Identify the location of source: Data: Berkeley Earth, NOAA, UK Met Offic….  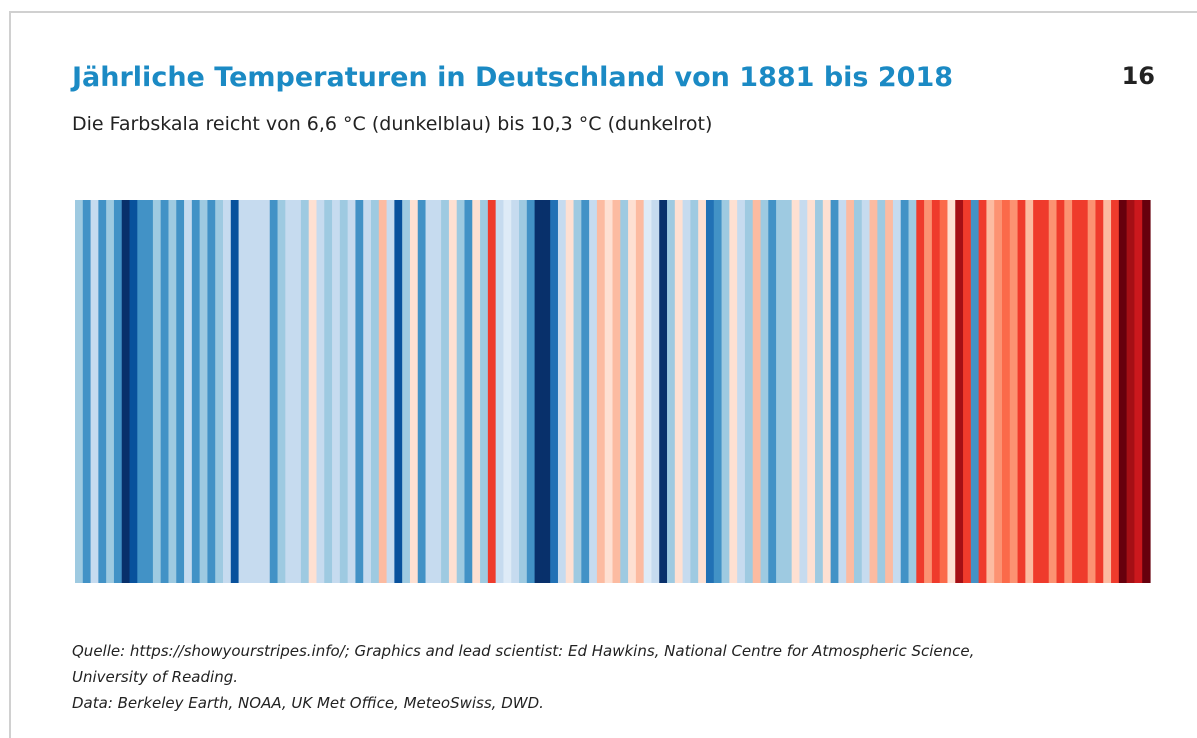
(308, 703).